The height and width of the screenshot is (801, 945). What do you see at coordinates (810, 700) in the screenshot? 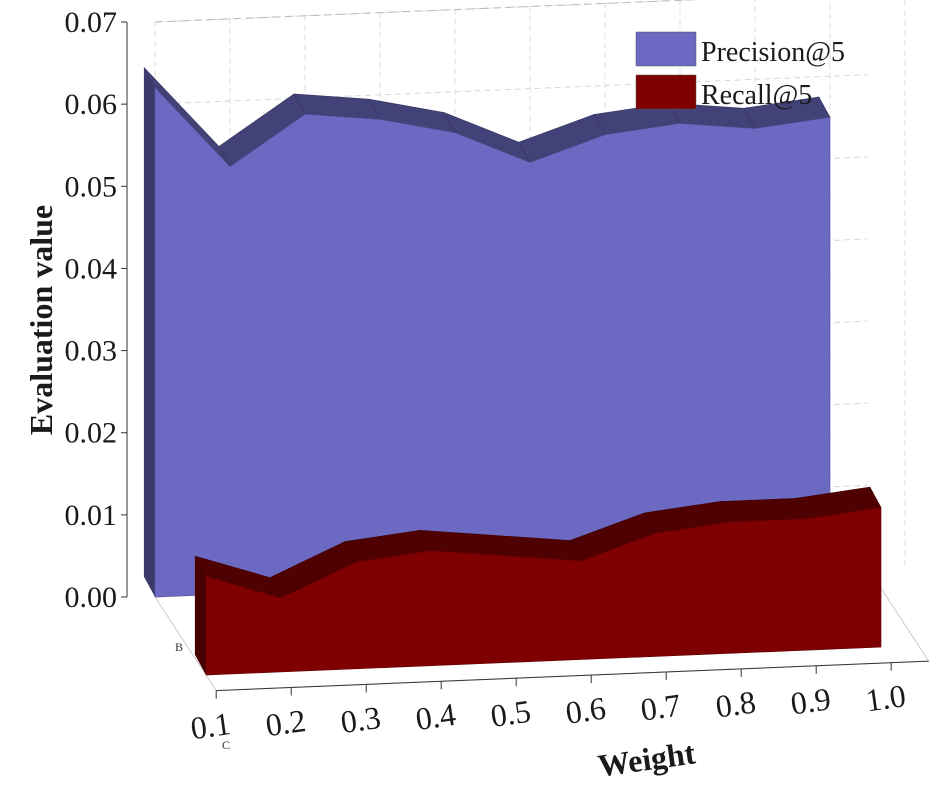
I see `x-tick-label: 0.9` at bounding box center [810, 700].